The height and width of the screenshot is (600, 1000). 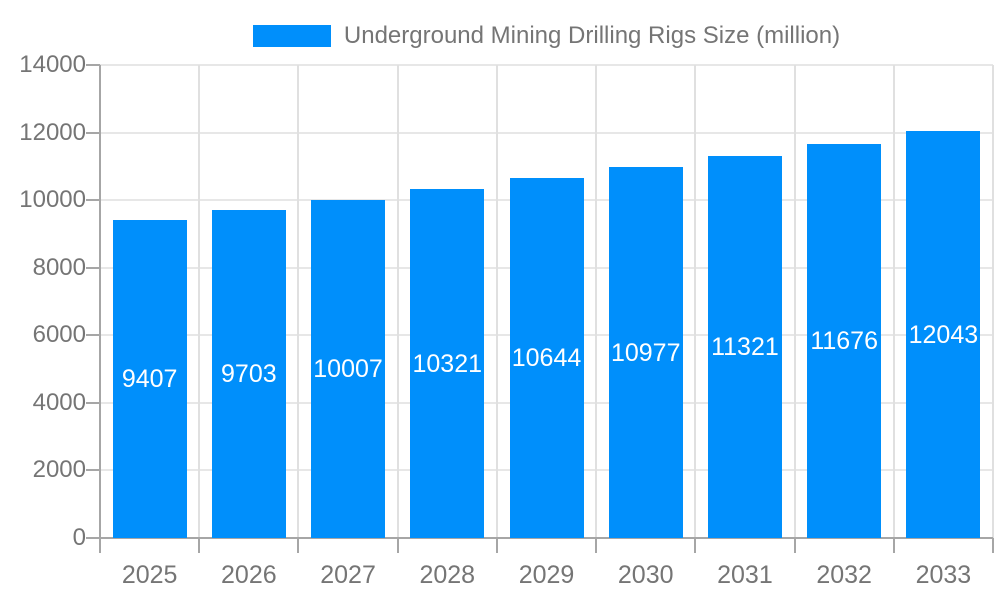 I want to click on x-axis-label: 2032, so click(x=844, y=575).